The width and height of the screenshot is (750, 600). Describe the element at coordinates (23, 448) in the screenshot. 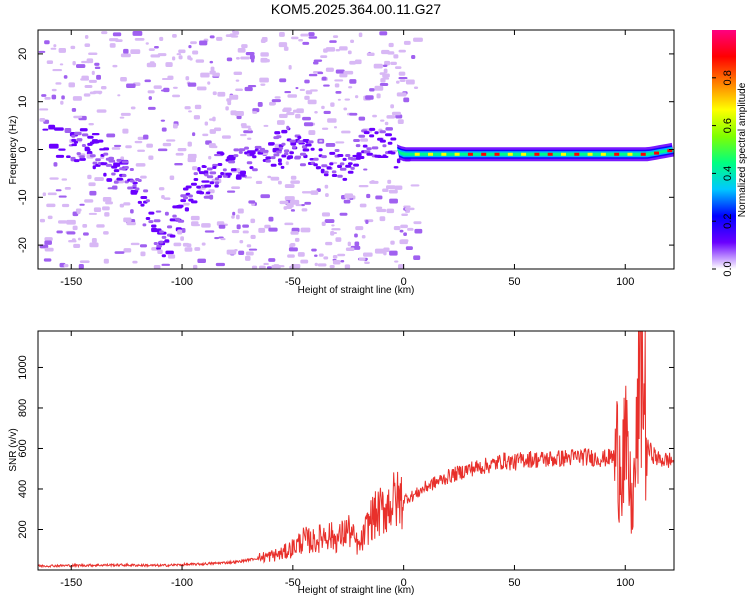

I see `snr-y-tick-label: 600` at that location.